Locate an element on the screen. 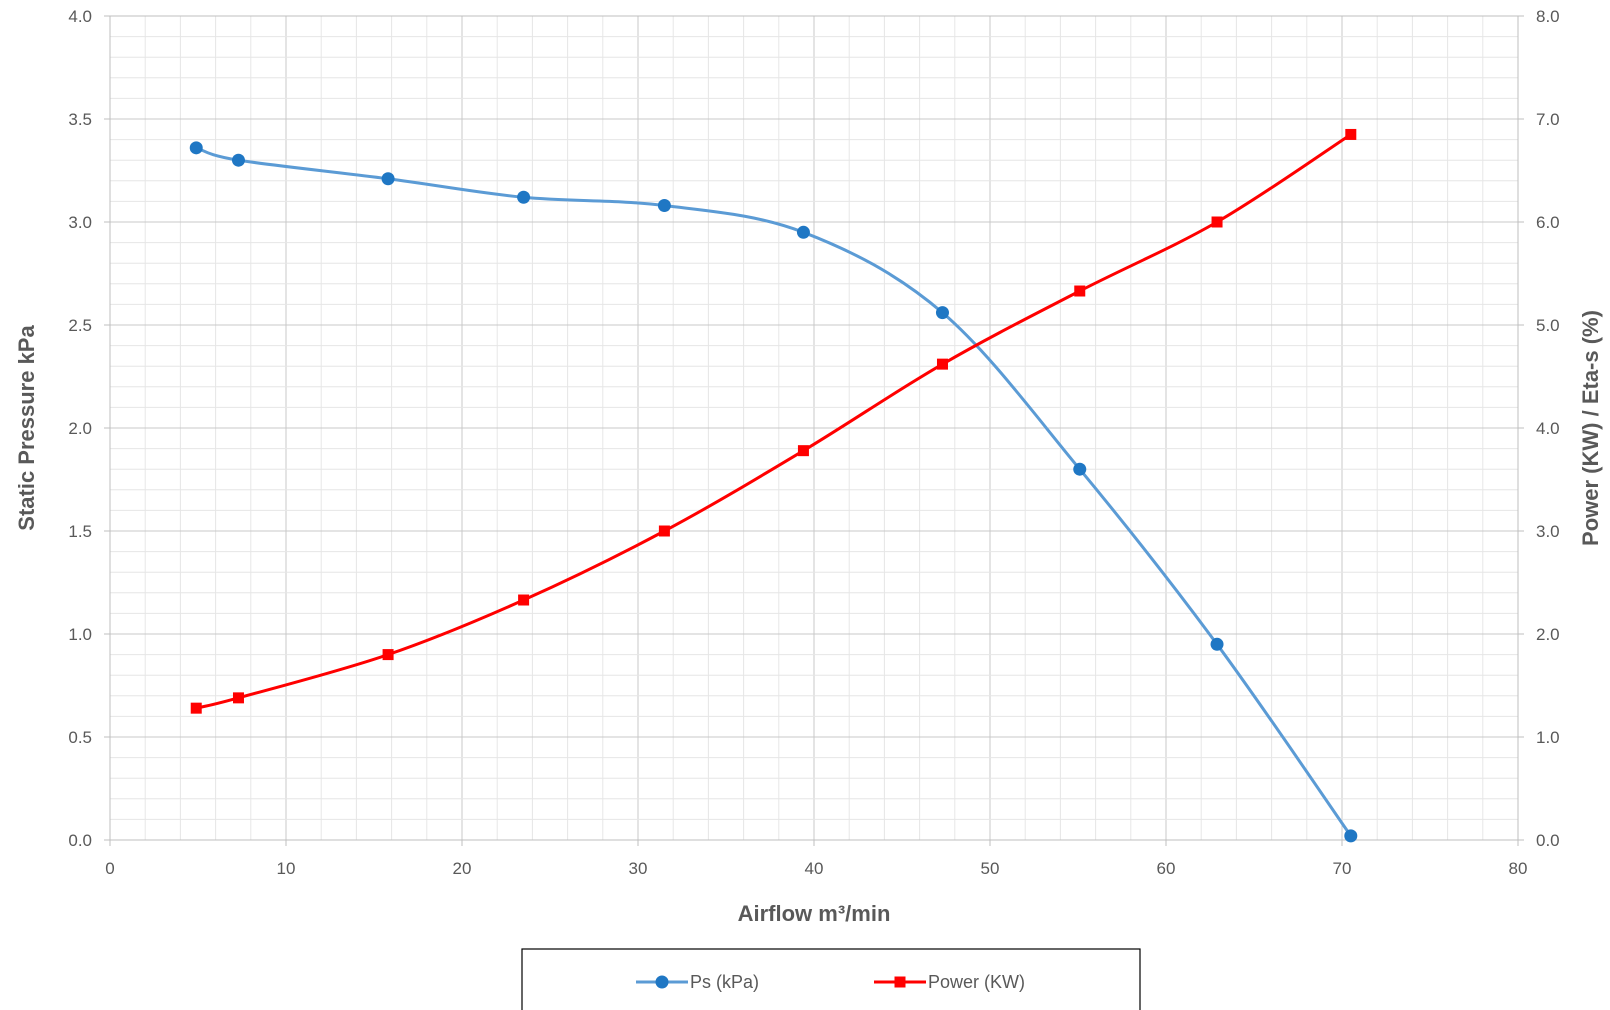 This screenshot has width=1610, height=1010. y-tick-label: 2.0 is located at coordinates (80, 428).